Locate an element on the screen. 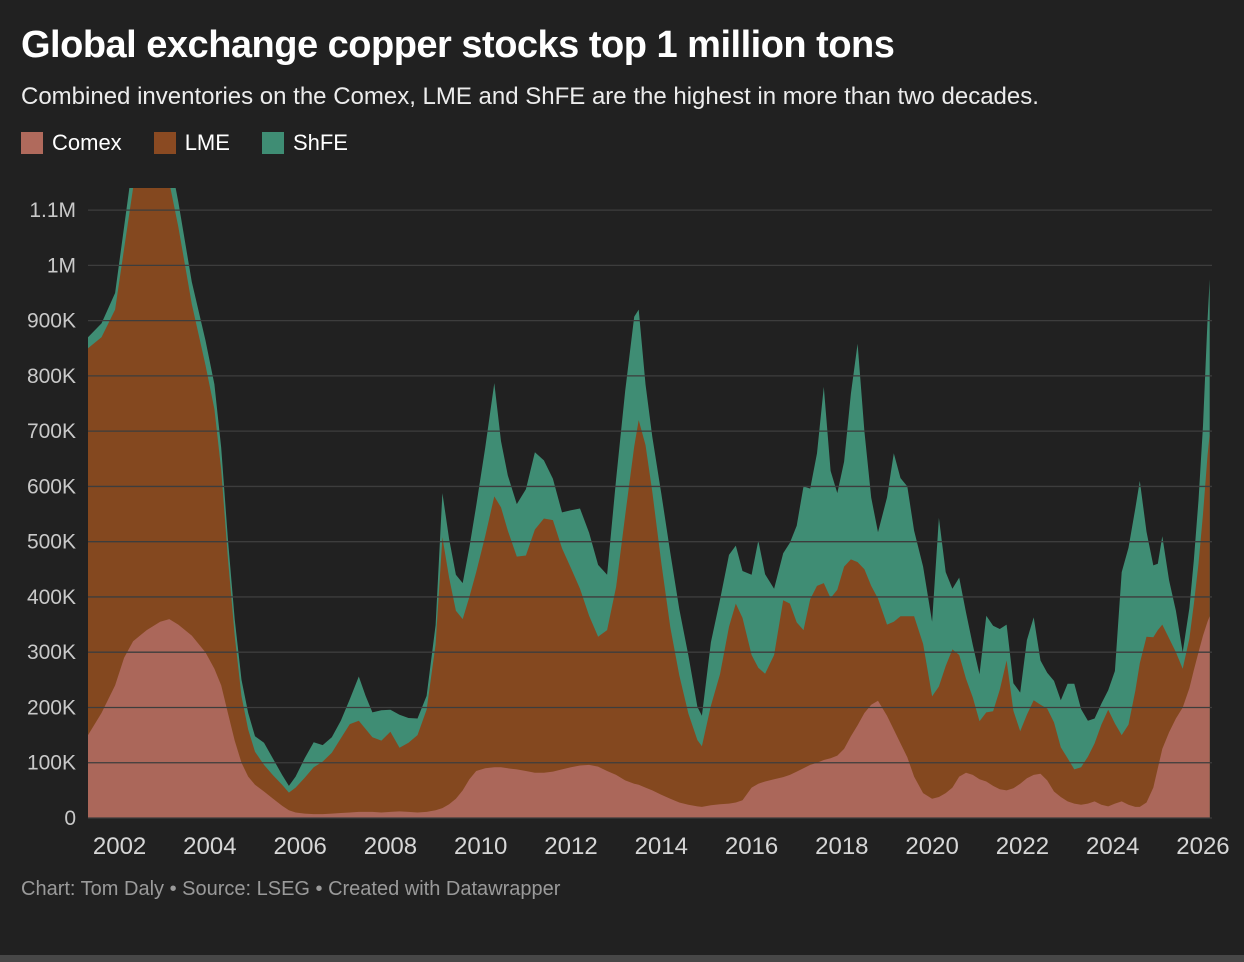 The image size is (1244, 962). x-axis-label: 2014 is located at coordinates (661, 846).